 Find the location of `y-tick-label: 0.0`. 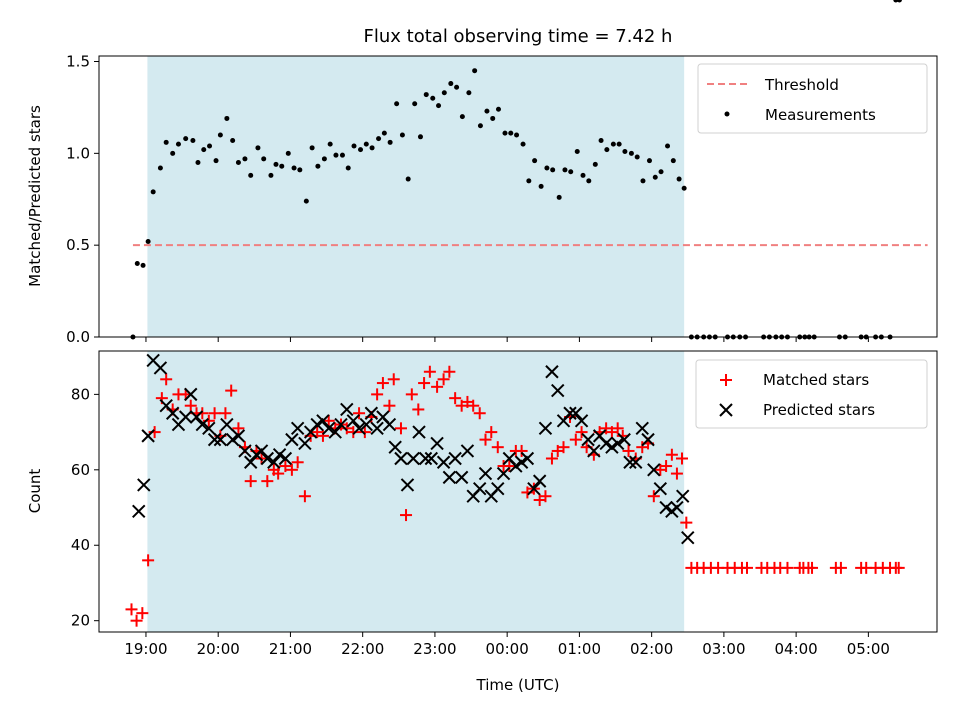

y-tick-label: 0.0 is located at coordinates (78, 337).